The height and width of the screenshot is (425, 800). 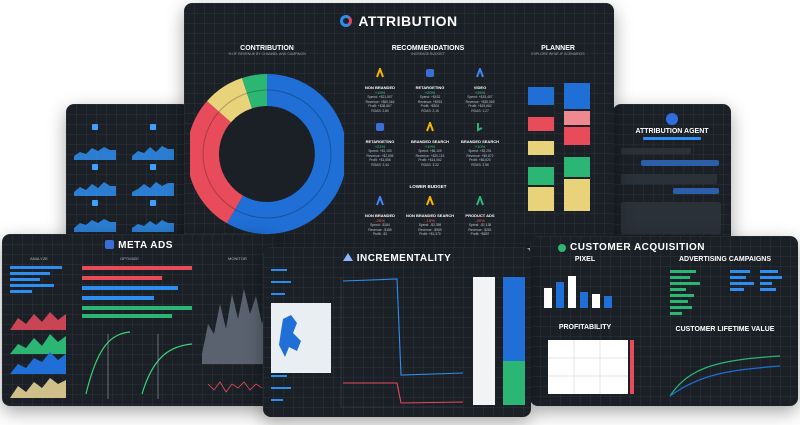 What do you see at coordinates (430, 234) in the screenshot?
I see `rec-profit: Profit: +$1,370` at bounding box center [430, 234].